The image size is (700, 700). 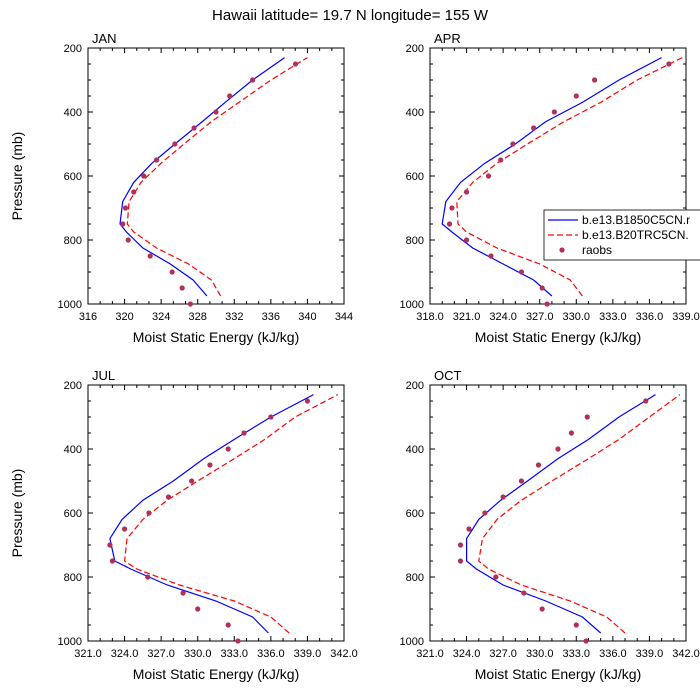 I want to click on x-tick-label: 332, so click(x=234, y=317).